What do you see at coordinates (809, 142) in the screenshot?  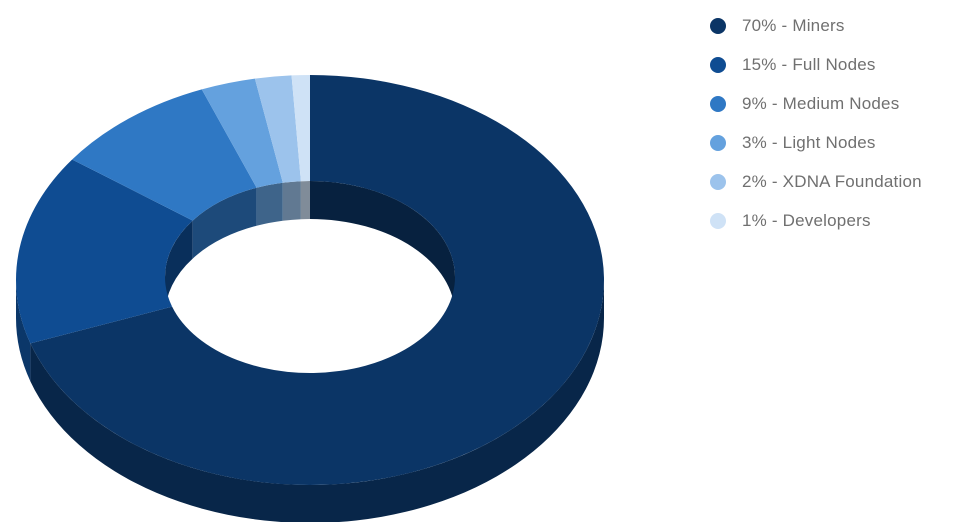 I see `legend-label: 3% - Light Nodes` at bounding box center [809, 142].